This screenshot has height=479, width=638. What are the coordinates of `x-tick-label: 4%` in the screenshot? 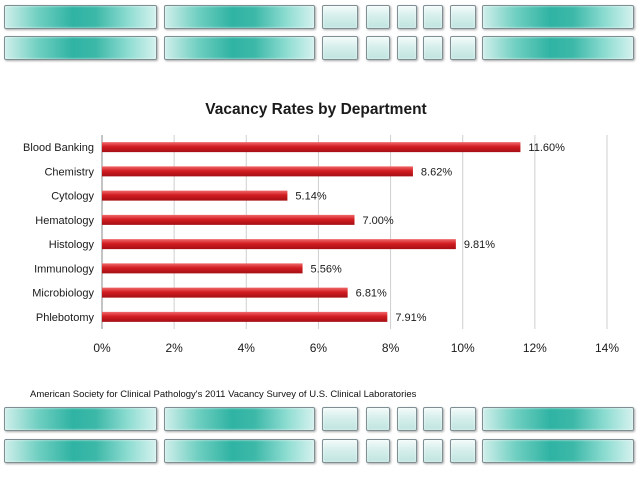 It's located at (247, 348).